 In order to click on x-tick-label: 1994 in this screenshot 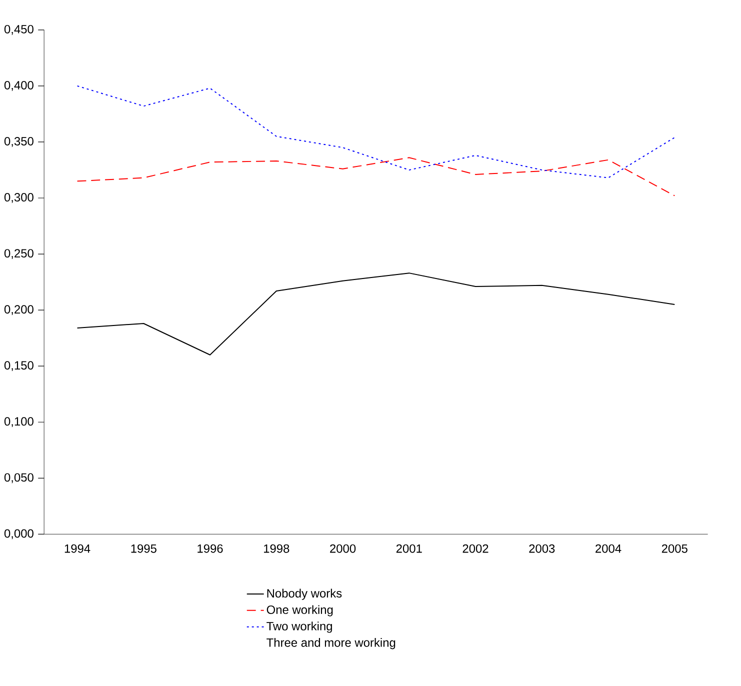, I will do `click(77, 548)`.